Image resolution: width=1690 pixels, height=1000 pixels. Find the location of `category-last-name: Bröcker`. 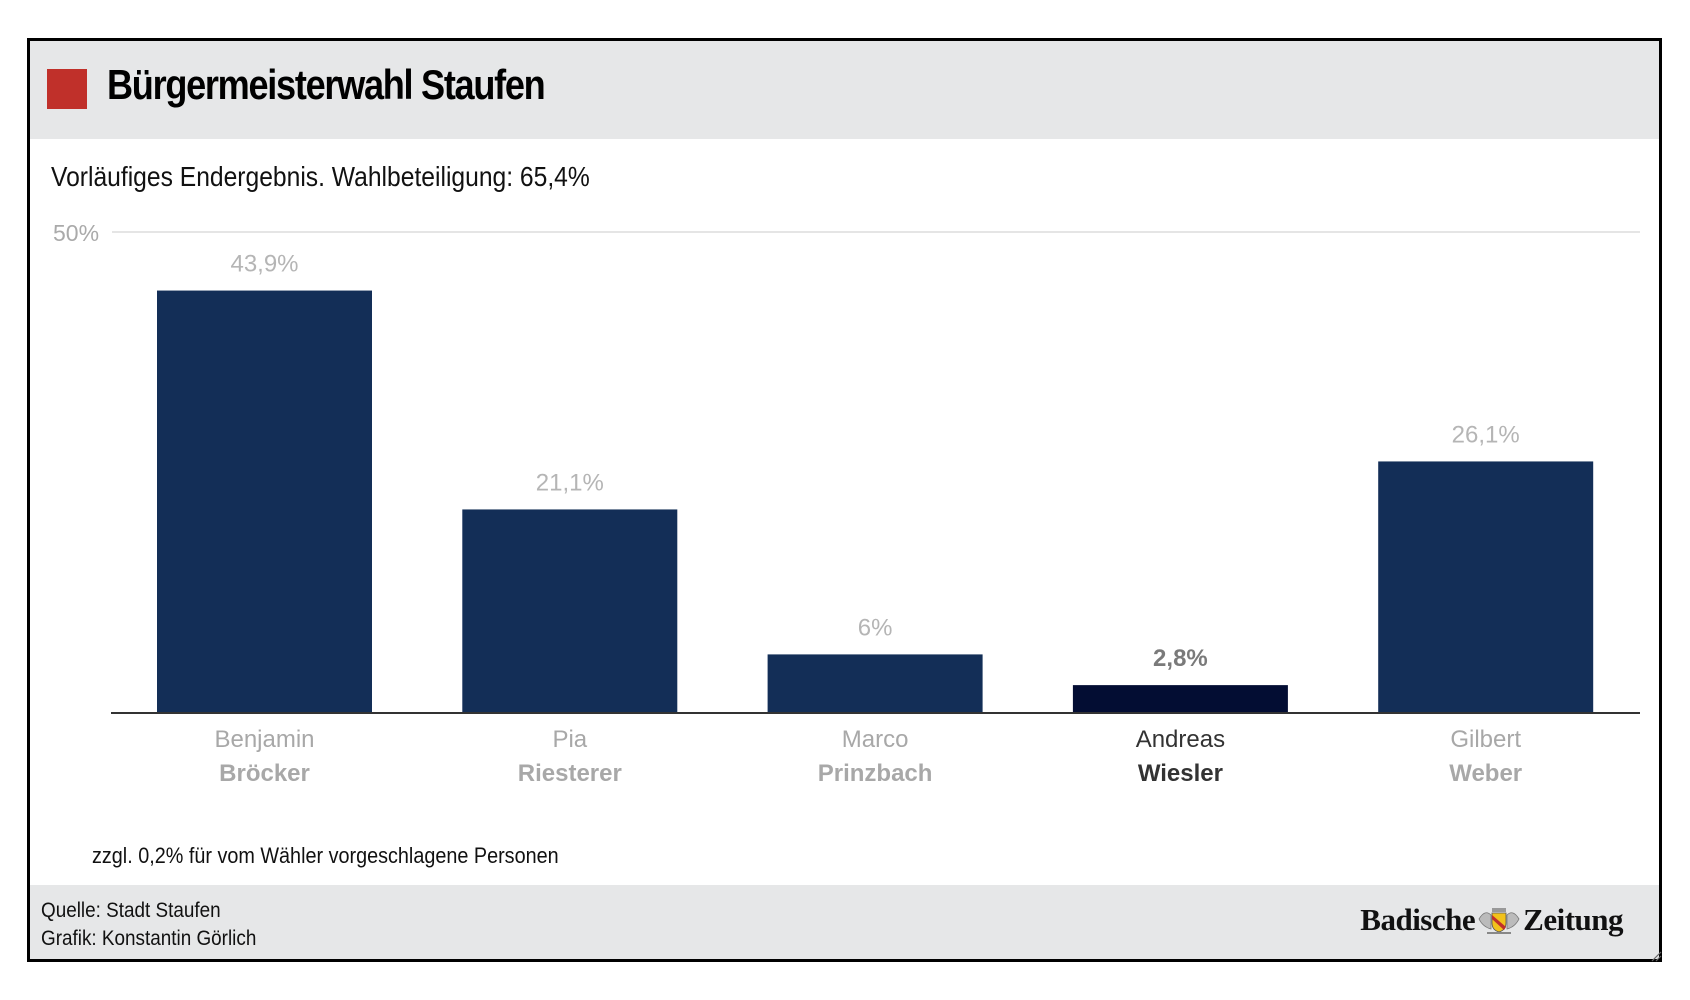

category-last-name: Bröcker is located at coordinates (264, 773).